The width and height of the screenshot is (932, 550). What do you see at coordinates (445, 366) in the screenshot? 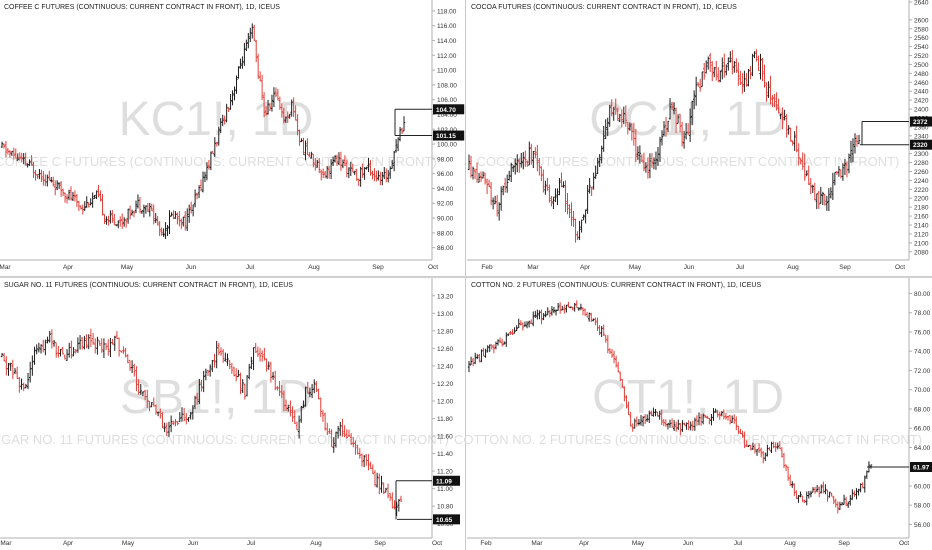
I see `y-tick-label: 12.40` at bounding box center [445, 366].